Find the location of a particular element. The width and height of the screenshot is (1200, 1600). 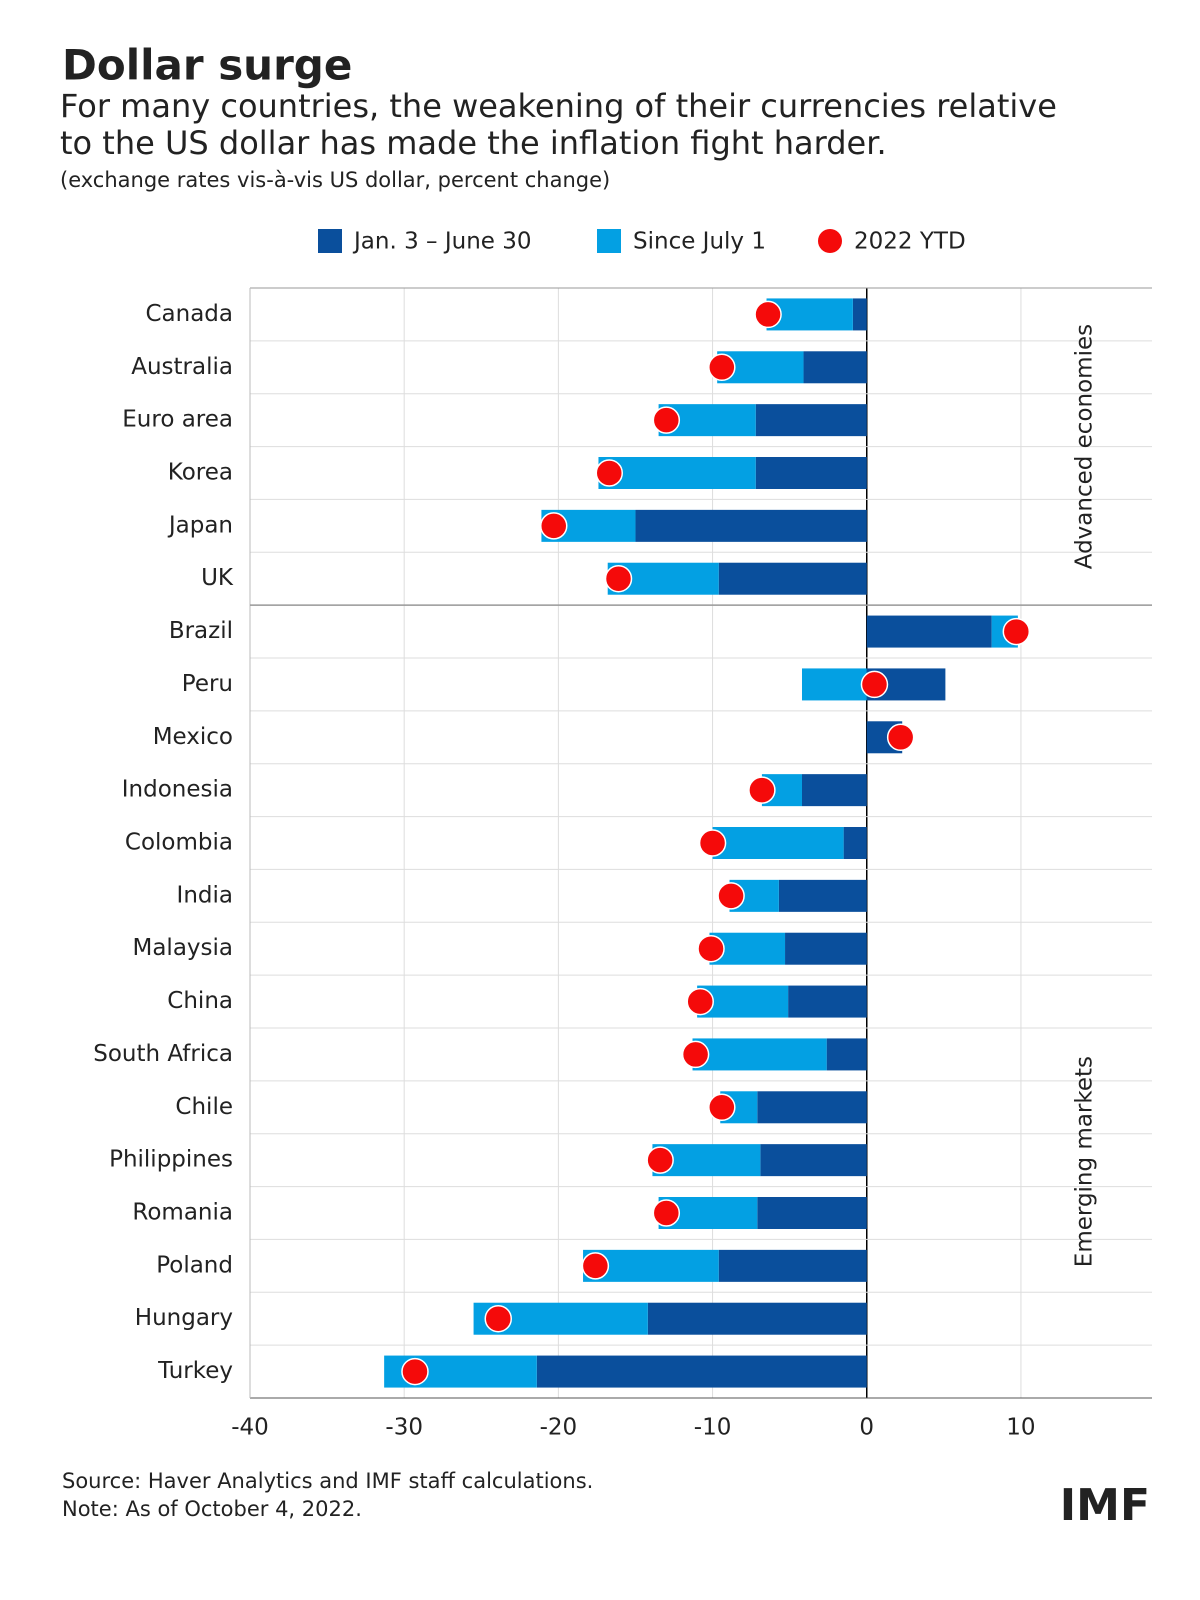

y-tick-label: Mexico is located at coordinates (193, 737).